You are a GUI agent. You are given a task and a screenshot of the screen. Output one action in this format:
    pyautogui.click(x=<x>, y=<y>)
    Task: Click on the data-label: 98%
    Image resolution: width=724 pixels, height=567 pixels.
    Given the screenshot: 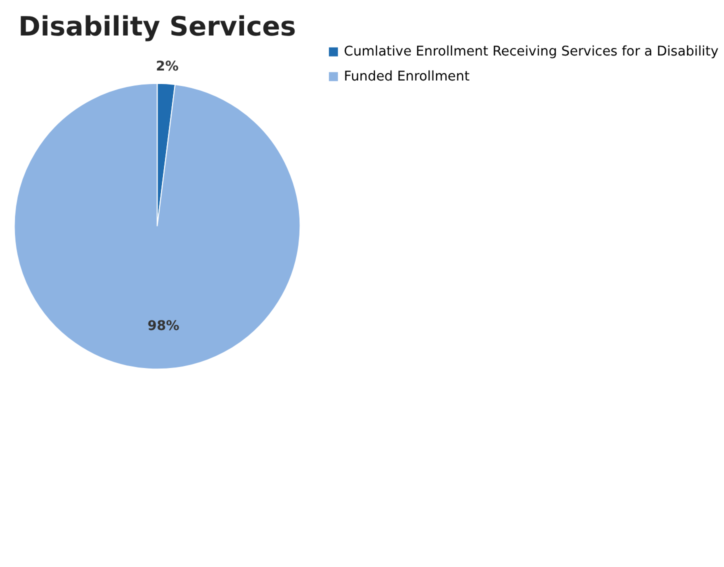 What is the action you would take?
    pyautogui.click(x=164, y=326)
    